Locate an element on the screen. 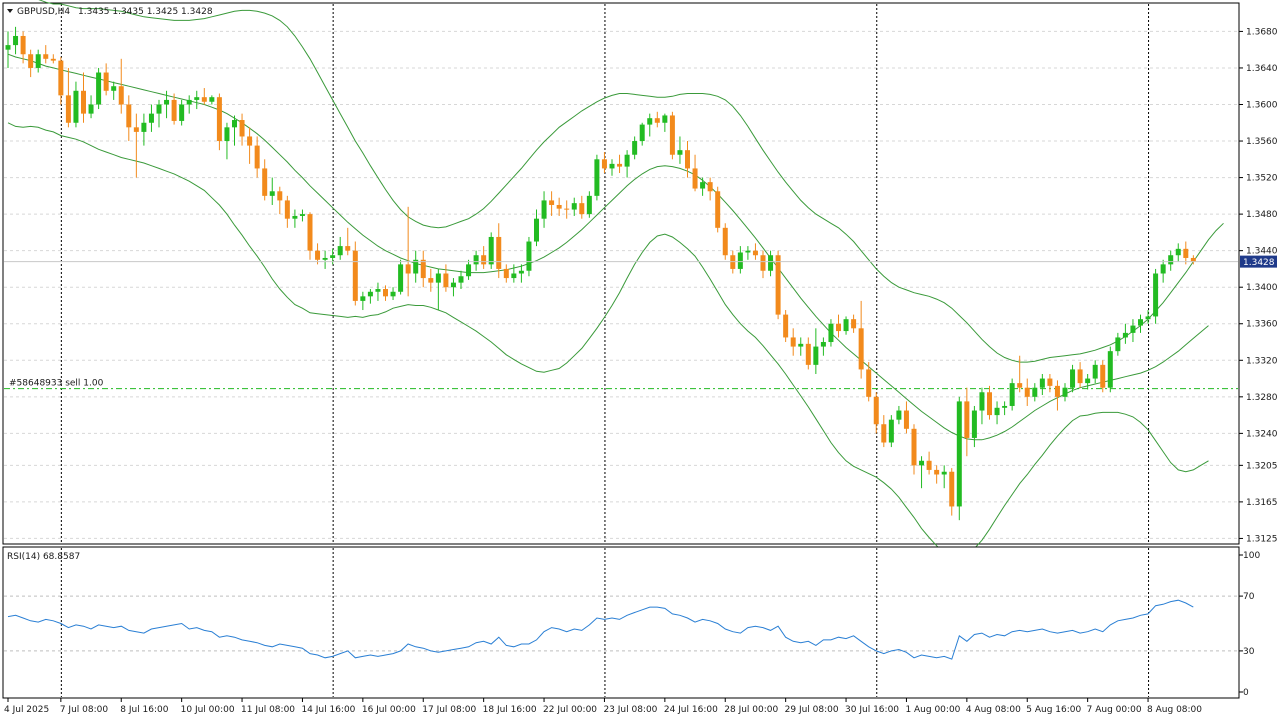 The image size is (1280, 720). rsi-axis: 100 70 30 0 is located at coordinates (1249, 624).